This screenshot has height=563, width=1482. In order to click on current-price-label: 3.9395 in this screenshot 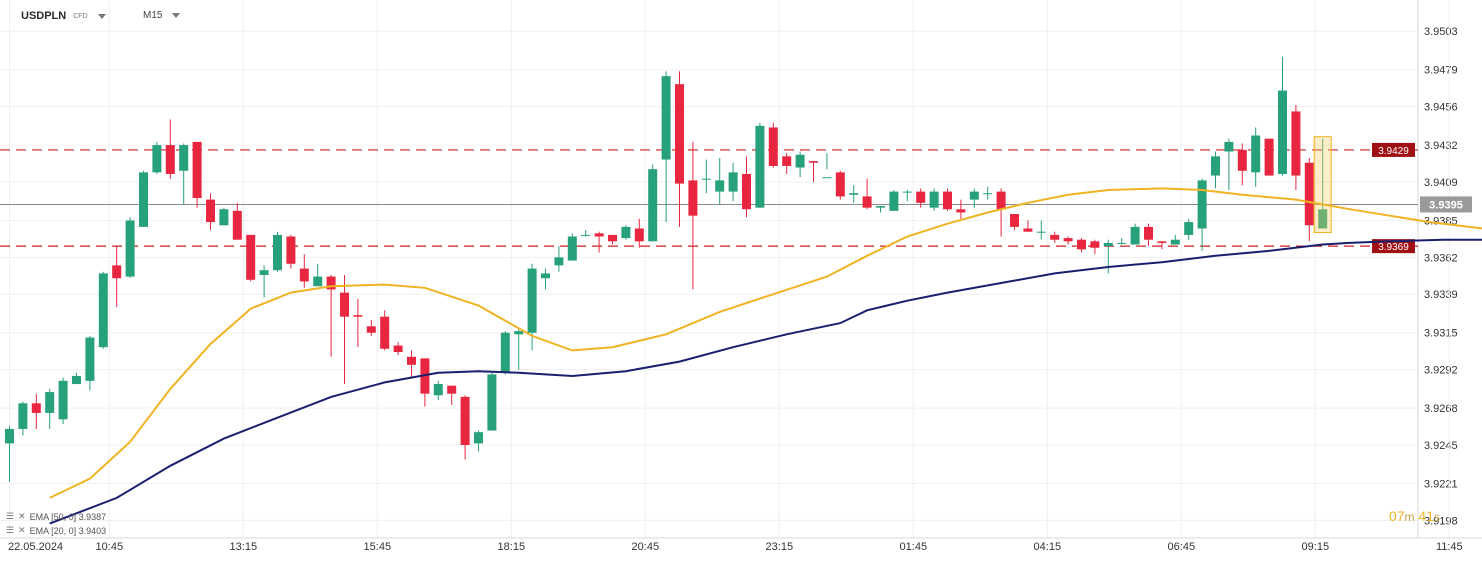, I will do `click(1446, 205)`.